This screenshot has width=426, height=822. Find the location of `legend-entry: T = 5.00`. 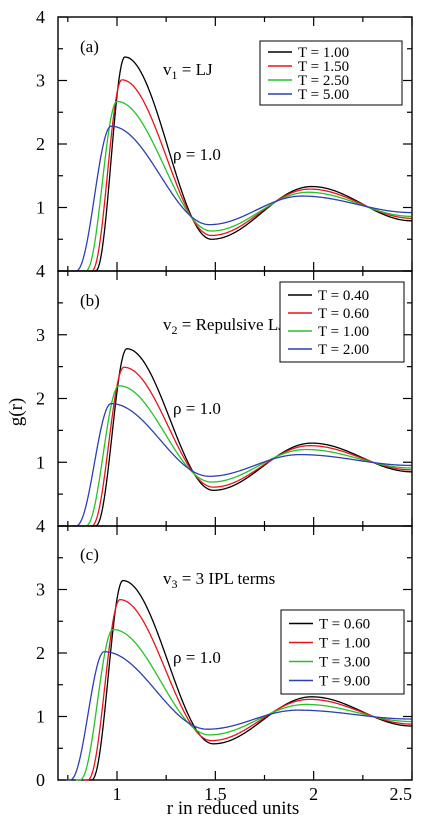

legend-entry: T = 5.00 is located at coordinates (323, 95).